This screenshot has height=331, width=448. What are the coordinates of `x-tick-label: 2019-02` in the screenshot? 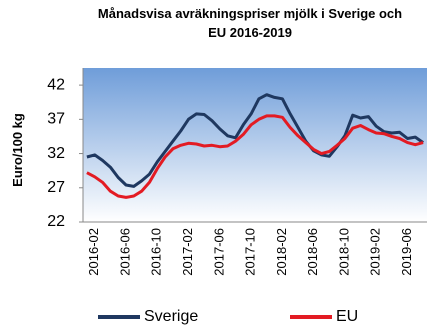 It's located at (375, 252).